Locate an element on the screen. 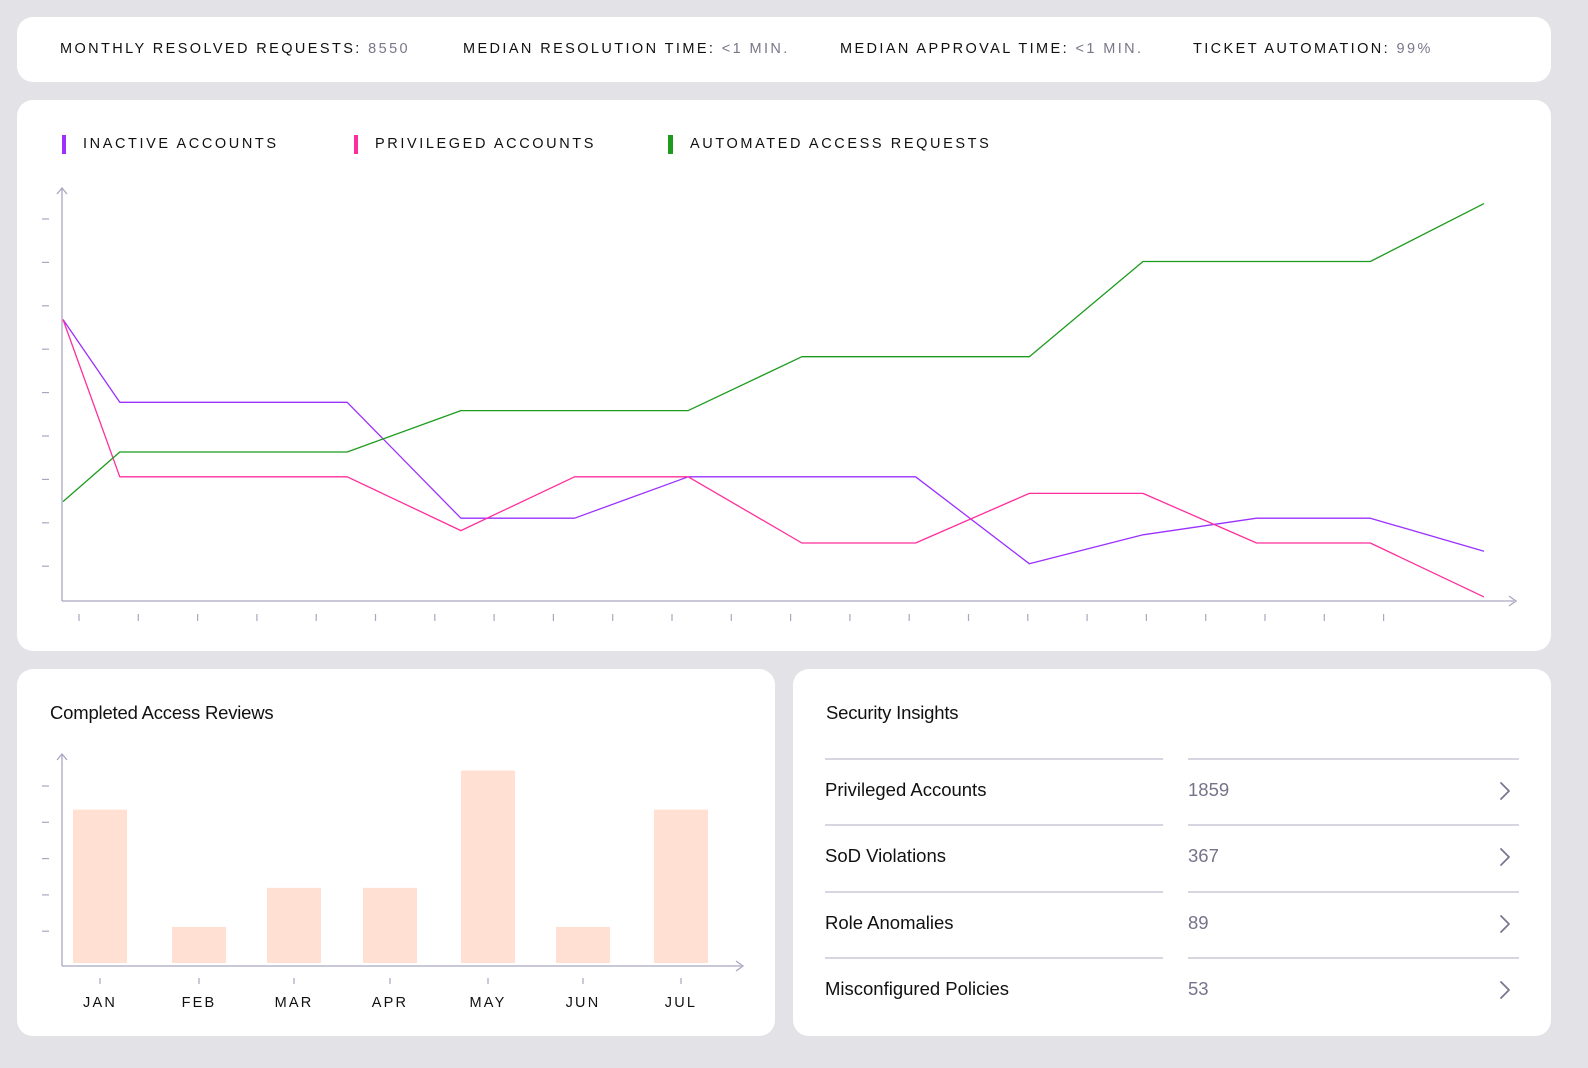 The image size is (1588, 1068). legend-label: AUTOMATED ACCESS REQUESTS is located at coordinates (841, 144).